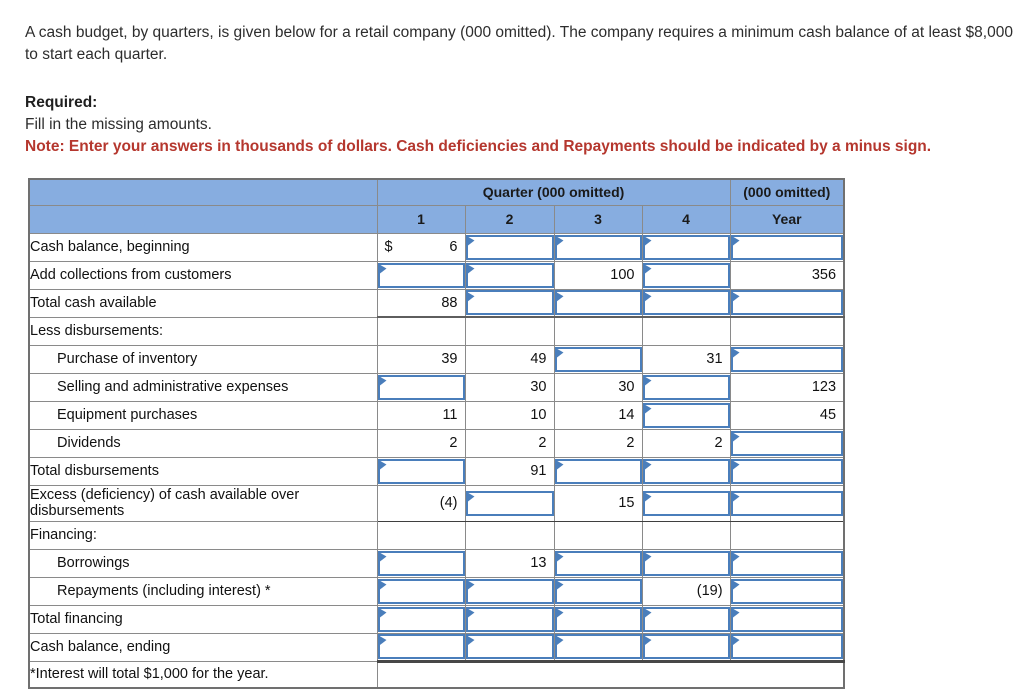 The image size is (1024, 696). I want to click on cell-value: 15, so click(598, 503).